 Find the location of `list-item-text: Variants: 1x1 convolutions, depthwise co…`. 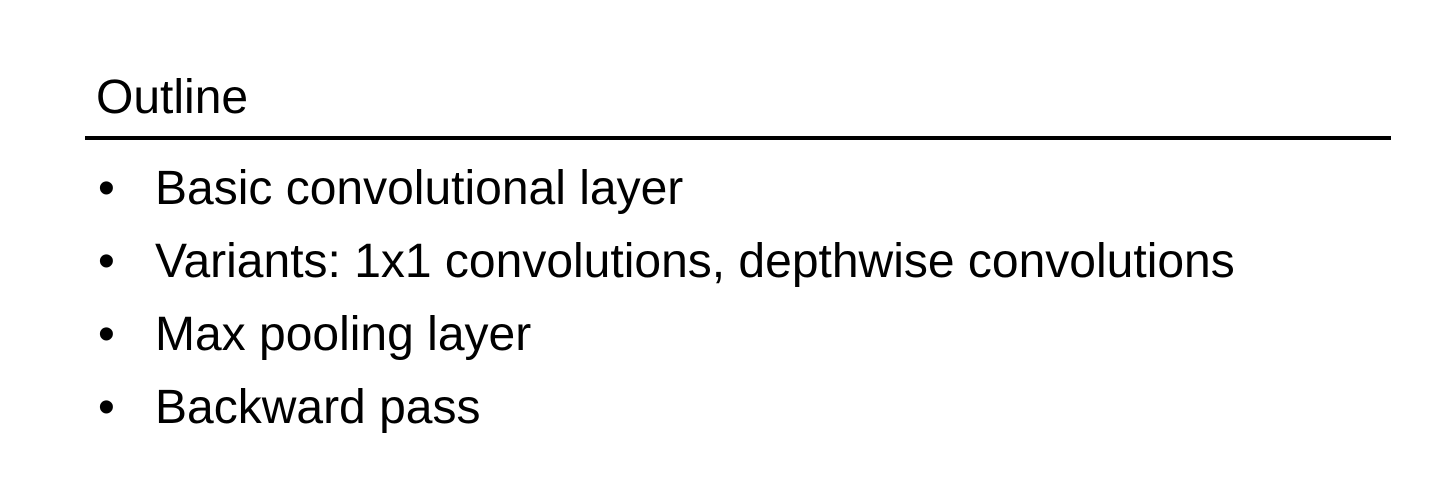

list-item-text: Variants: 1x1 convolutions, depthwise co… is located at coordinates (695, 261).